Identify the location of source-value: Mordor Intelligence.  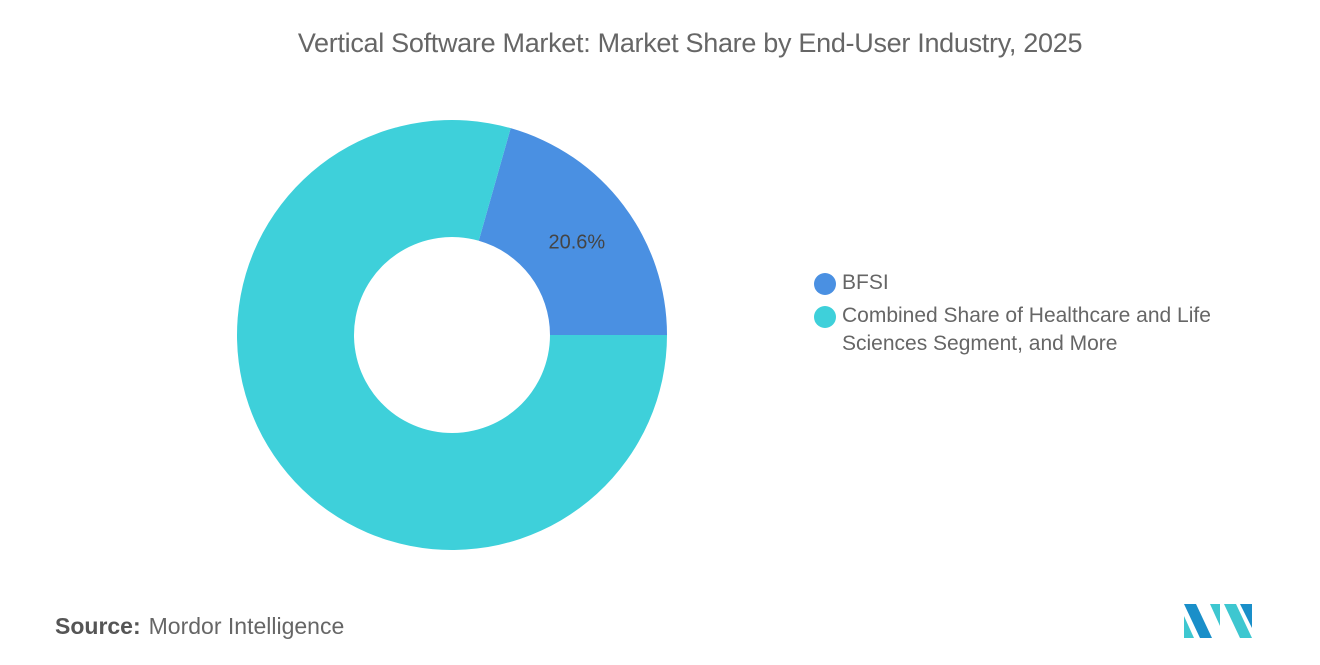
(246, 626).